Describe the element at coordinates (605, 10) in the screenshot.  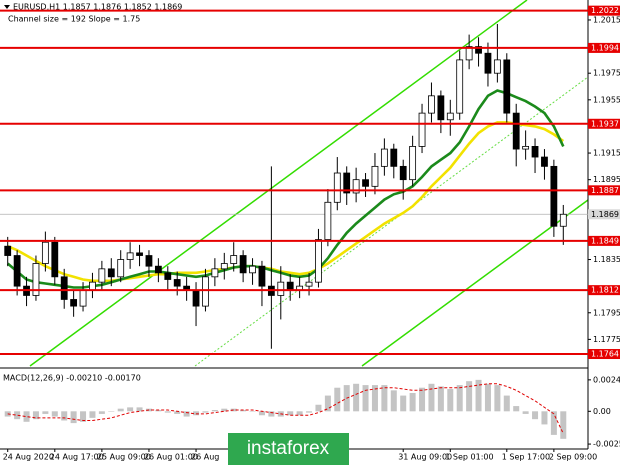
I see `level-label: 1.2022` at that location.